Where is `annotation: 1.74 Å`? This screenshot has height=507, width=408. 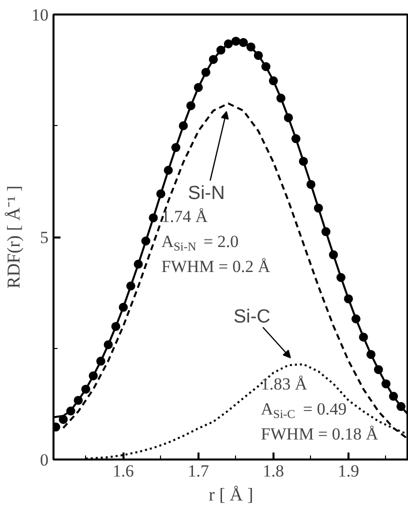
annotation: 1.74 Å is located at coordinates (184, 216).